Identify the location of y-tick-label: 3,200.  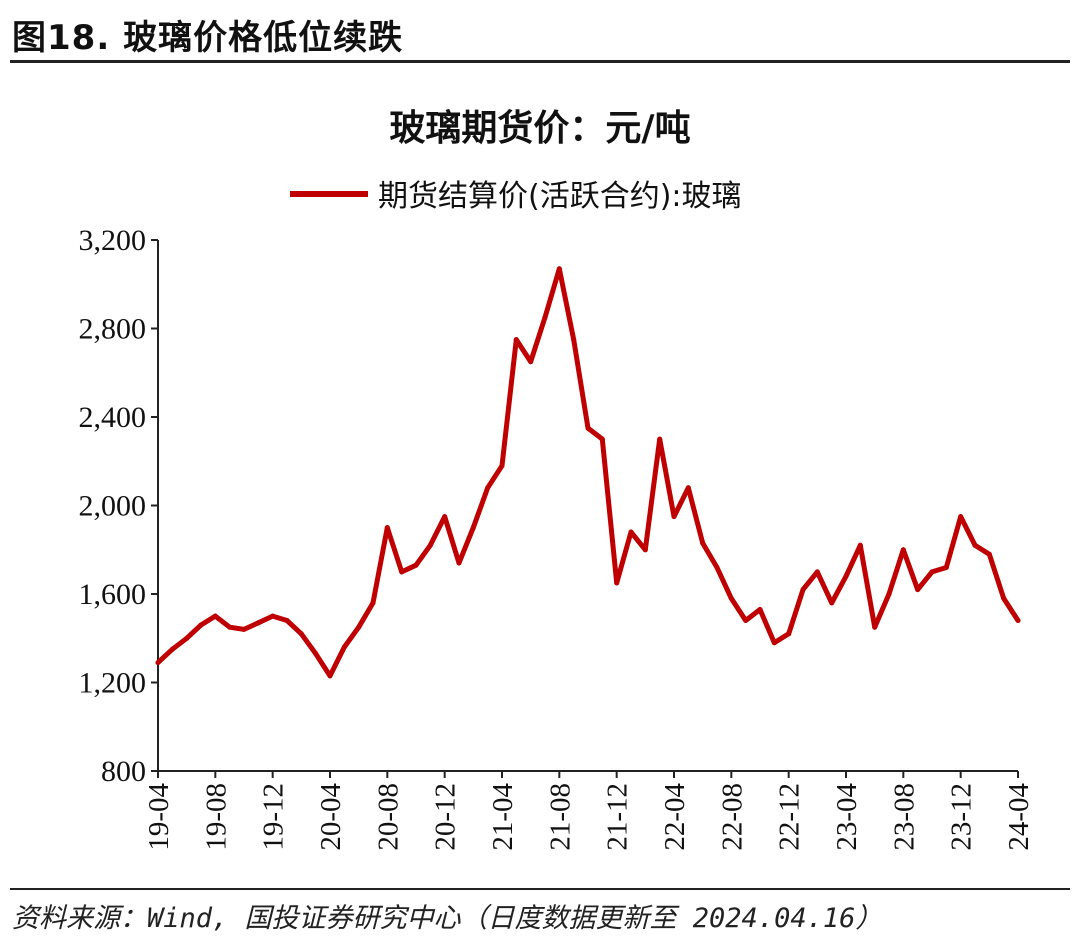
(113, 240).